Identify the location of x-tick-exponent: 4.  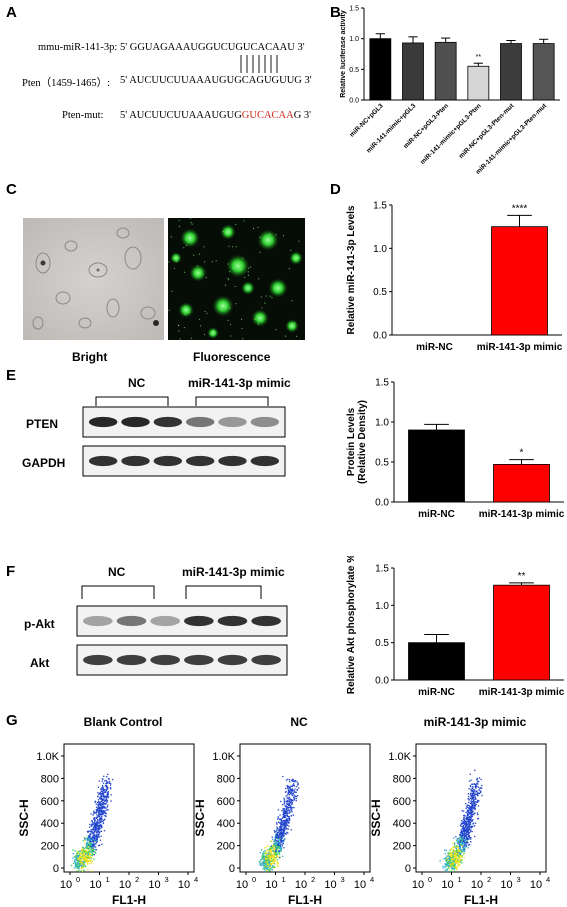
(548, 879).